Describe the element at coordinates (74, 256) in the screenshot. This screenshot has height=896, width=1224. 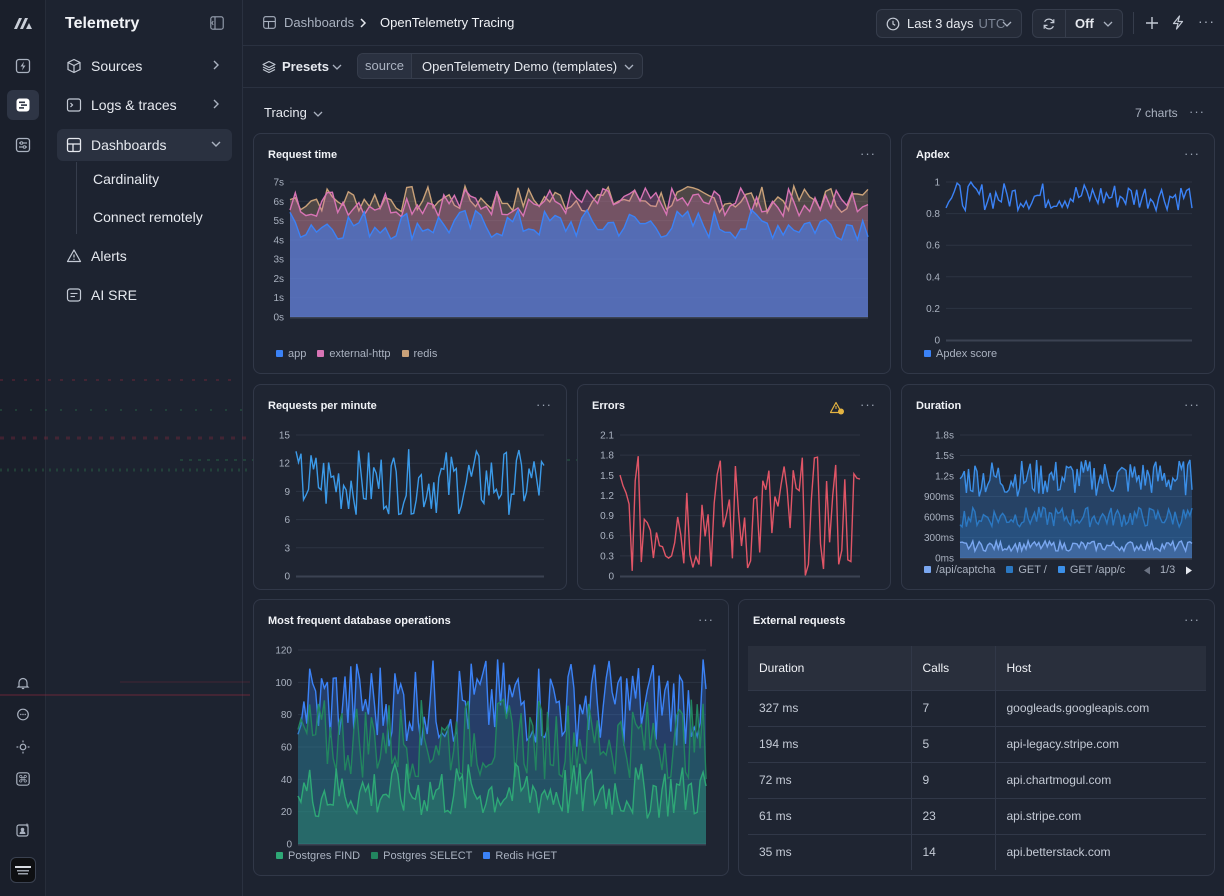
I see `warning-icon` at that location.